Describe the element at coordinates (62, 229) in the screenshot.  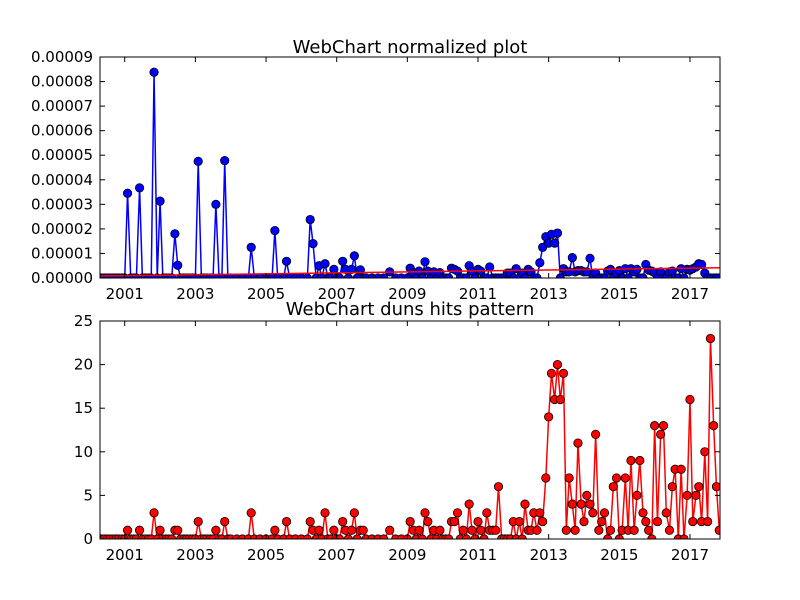
I see `y-tick-label: 0.00002` at that location.